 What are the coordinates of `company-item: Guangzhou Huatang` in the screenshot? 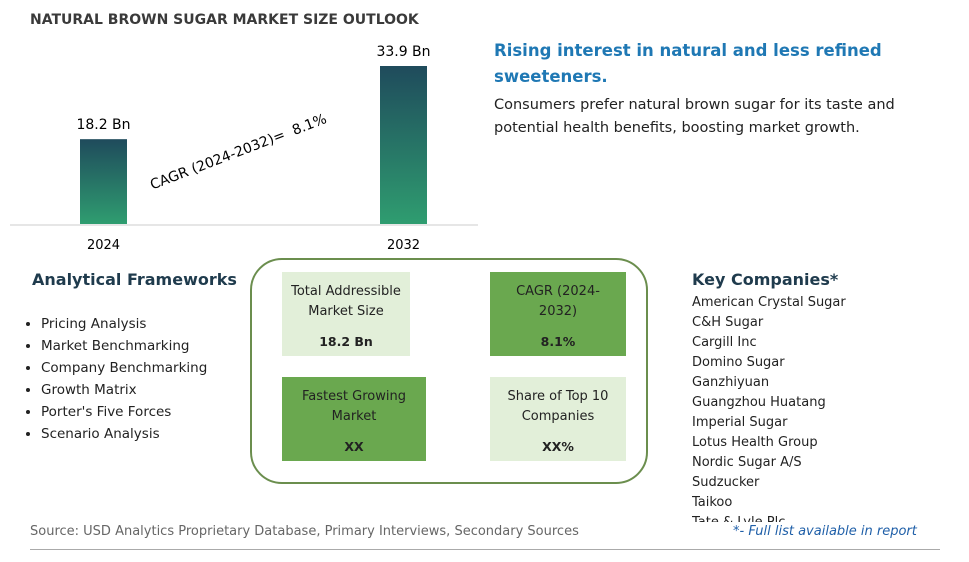 It's located at (759, 402).